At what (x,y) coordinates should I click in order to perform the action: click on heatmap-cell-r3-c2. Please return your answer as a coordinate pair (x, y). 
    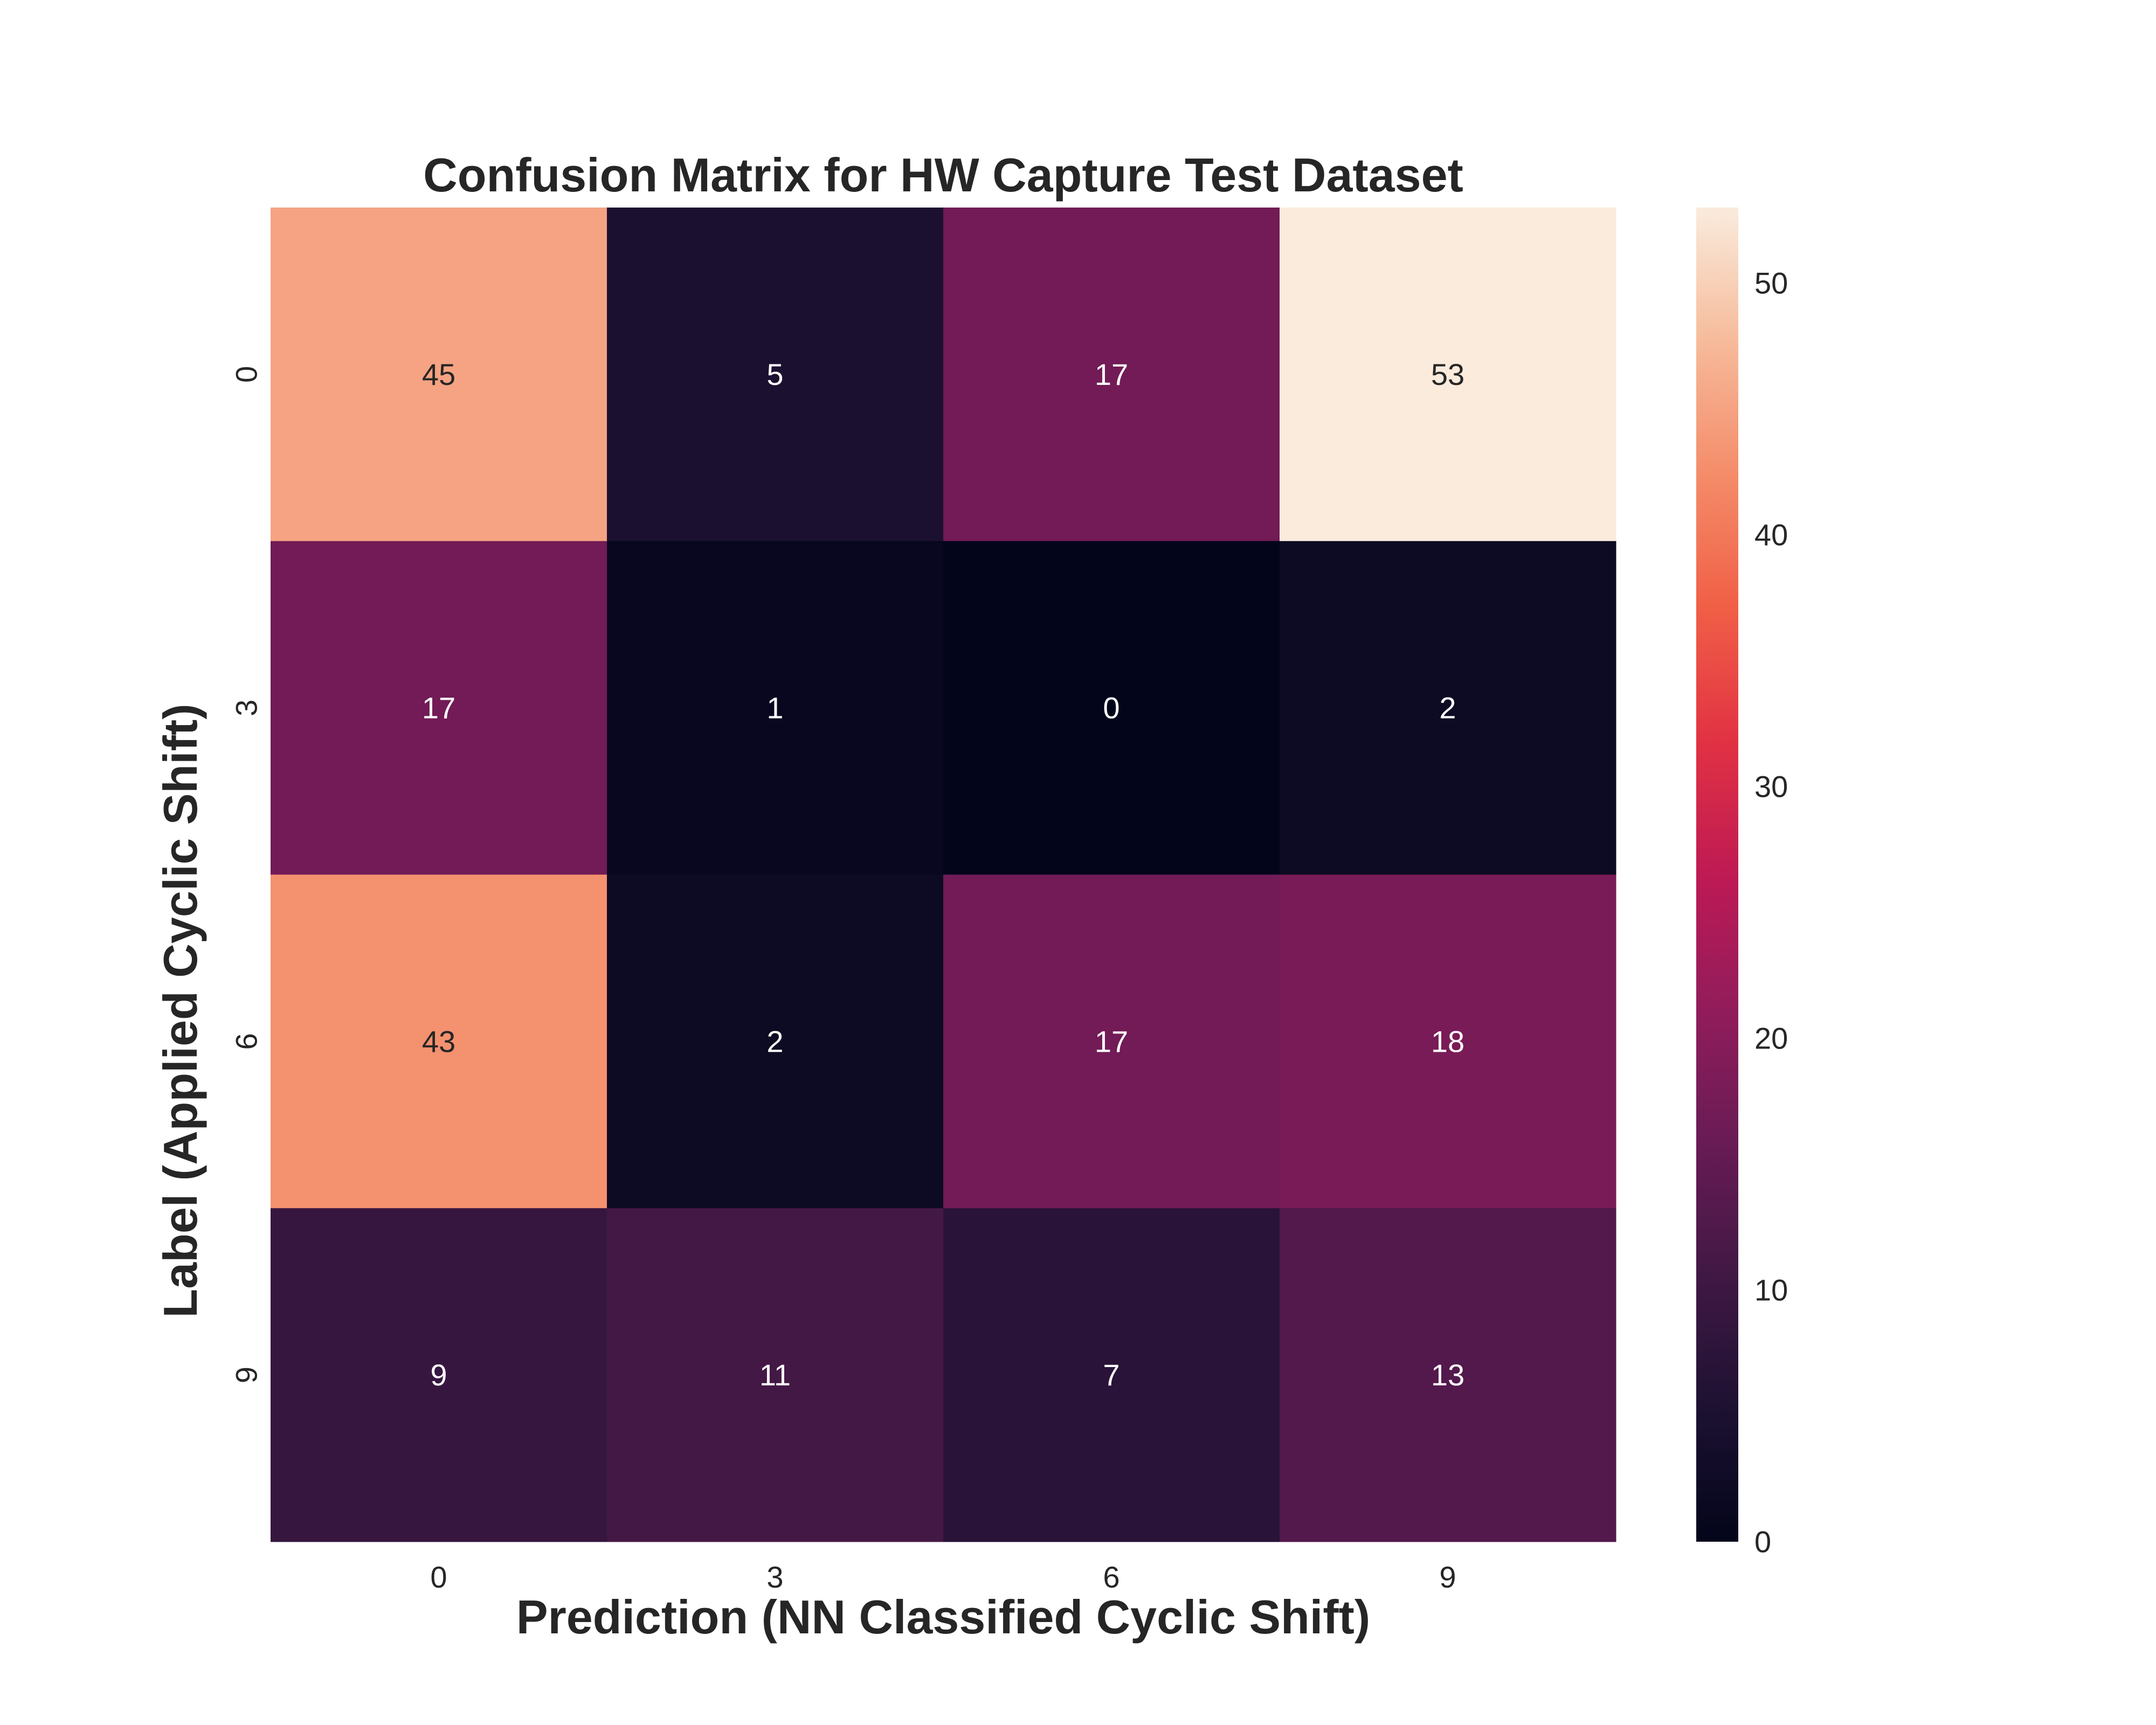
    Looking at the image, I should click on (1112, 1375).